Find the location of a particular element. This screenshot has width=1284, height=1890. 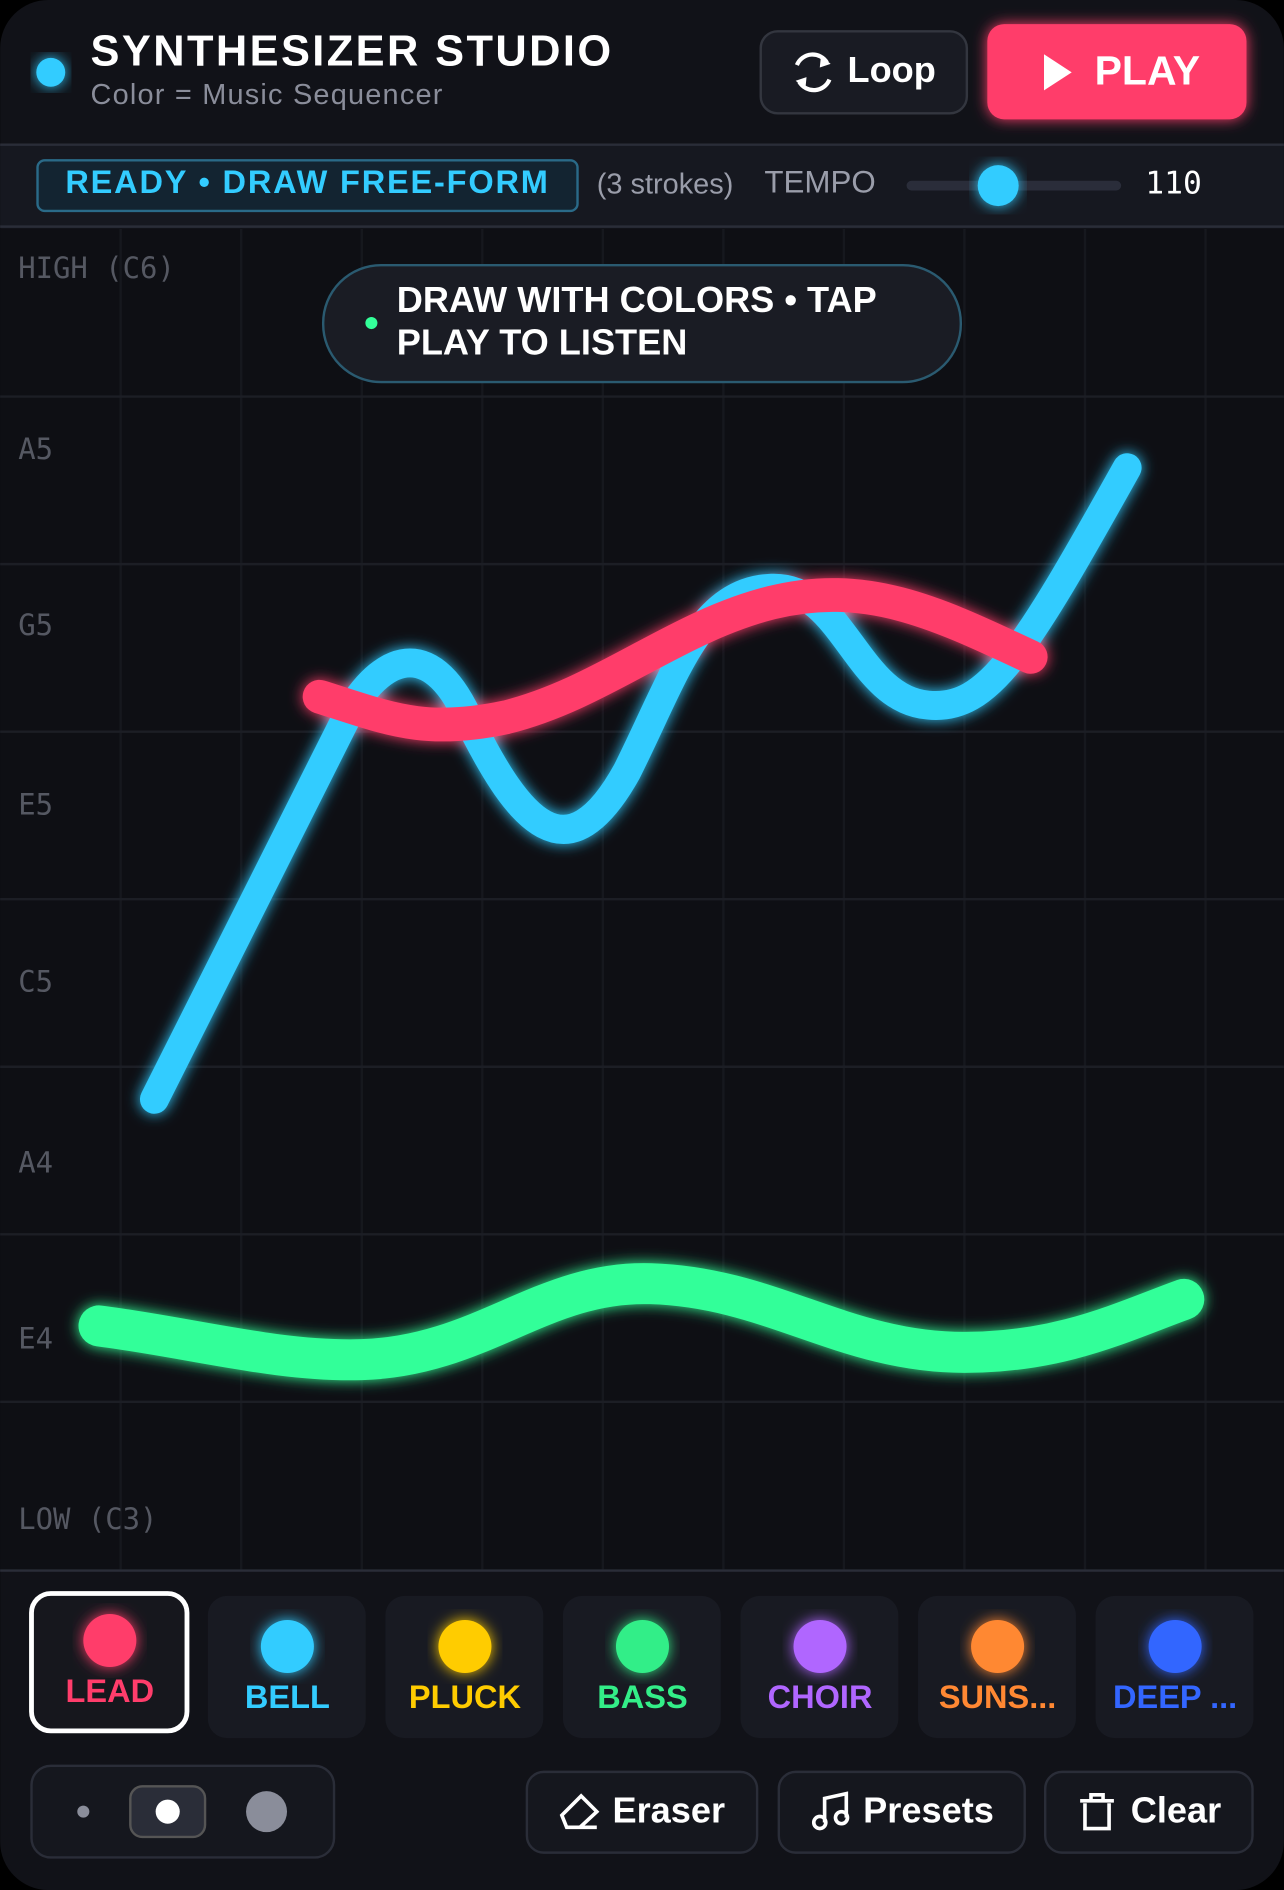

note-label: C5 is located at coordinates (35, 982).